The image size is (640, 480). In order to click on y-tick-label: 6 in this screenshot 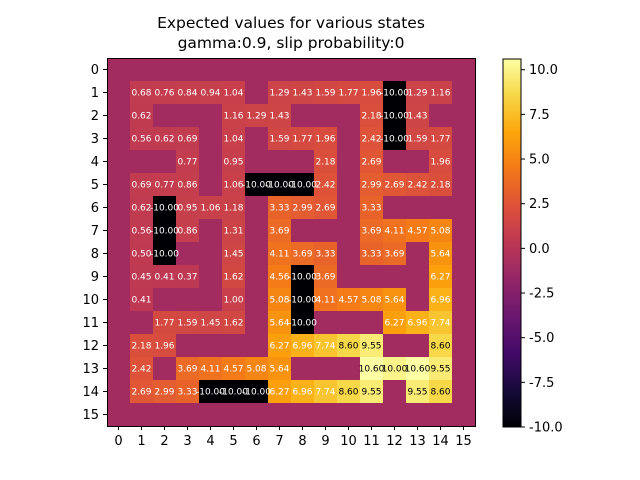, I will do `click(95, 208)`.